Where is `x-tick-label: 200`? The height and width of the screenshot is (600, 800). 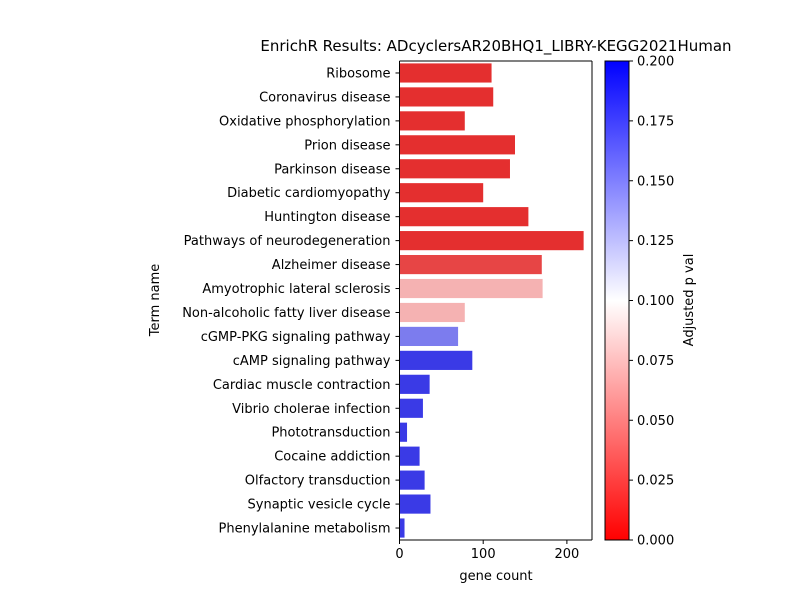 x-tick-label: 200 is located at coordinates (566, 554).